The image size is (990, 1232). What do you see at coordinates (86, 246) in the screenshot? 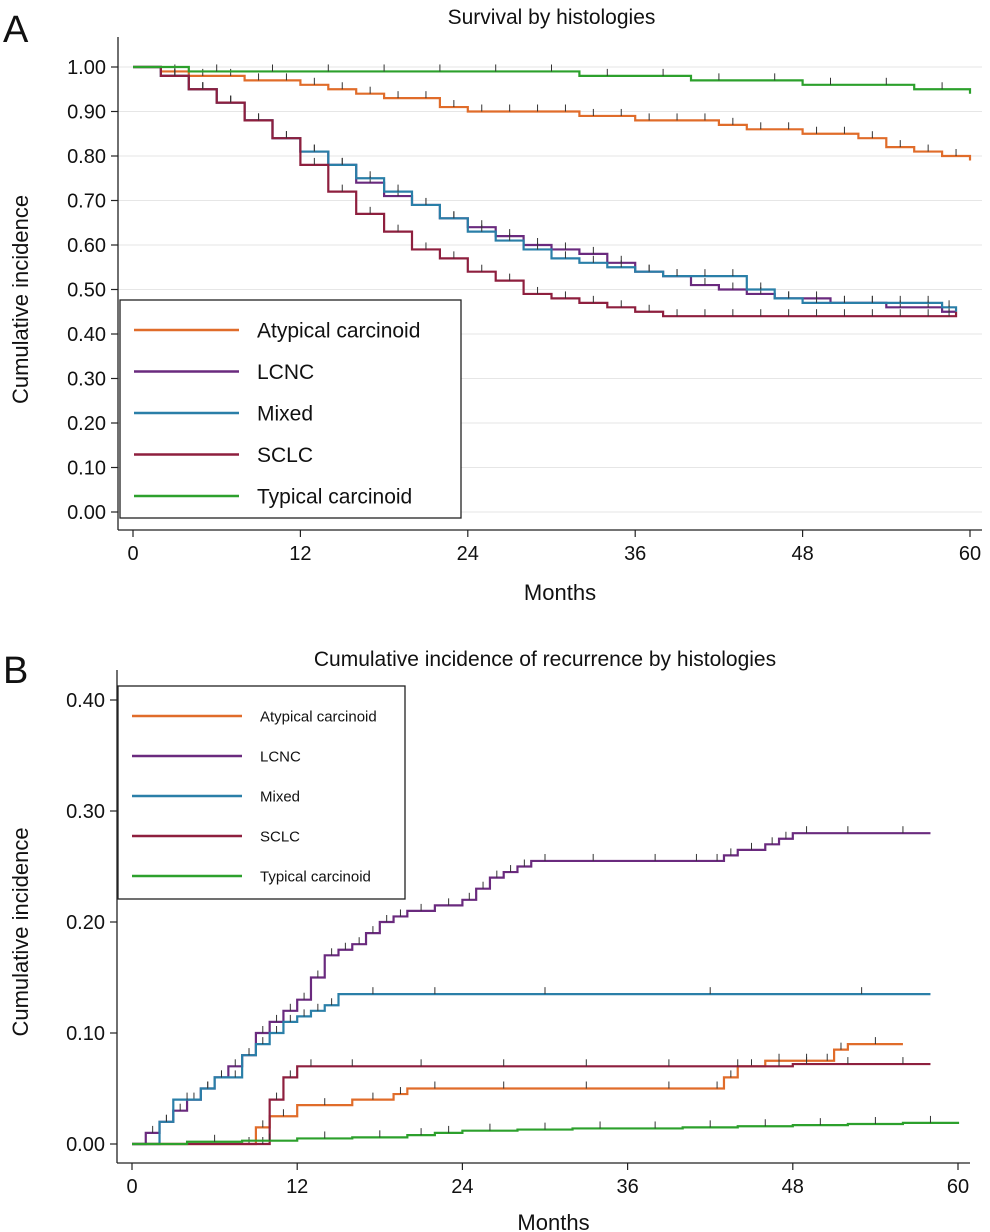
I see `y-tick-label: 0.60` at bounding box center [86, 246].